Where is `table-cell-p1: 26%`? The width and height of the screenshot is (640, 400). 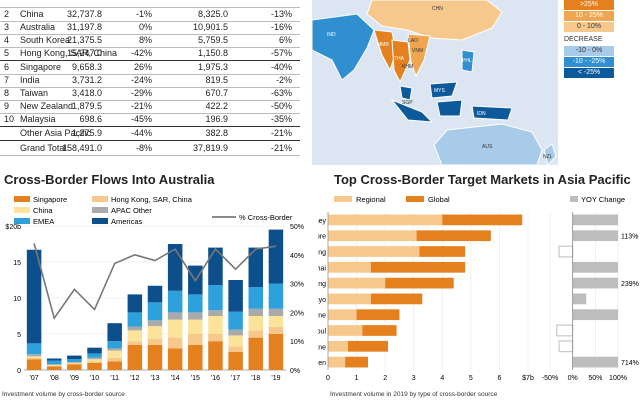
table-cell-p1: 26% is located at coordinates (142, 67).